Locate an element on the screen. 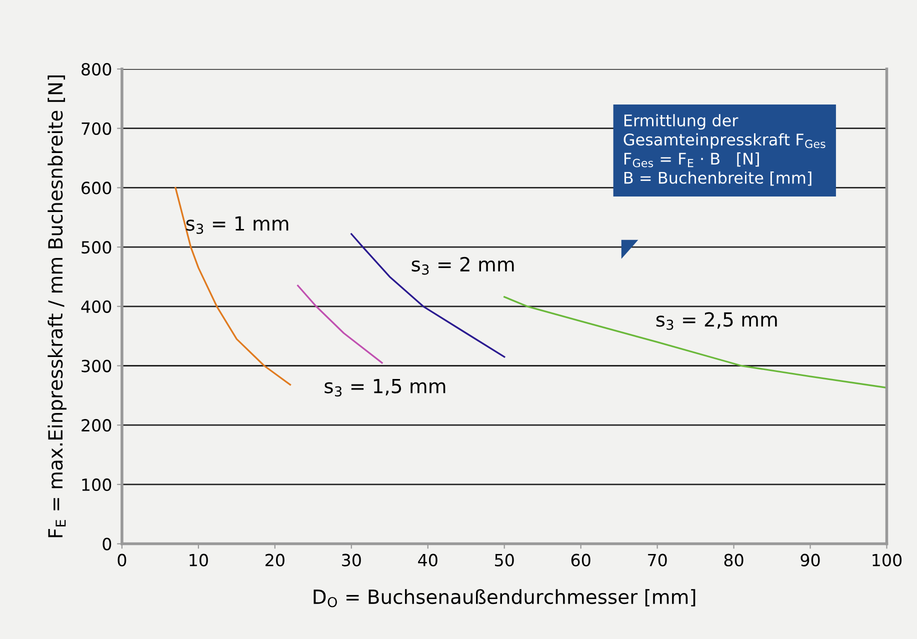 This screenshot has width=917, height=639. x-tick-label: 80 is located at coordinates (734, 560).